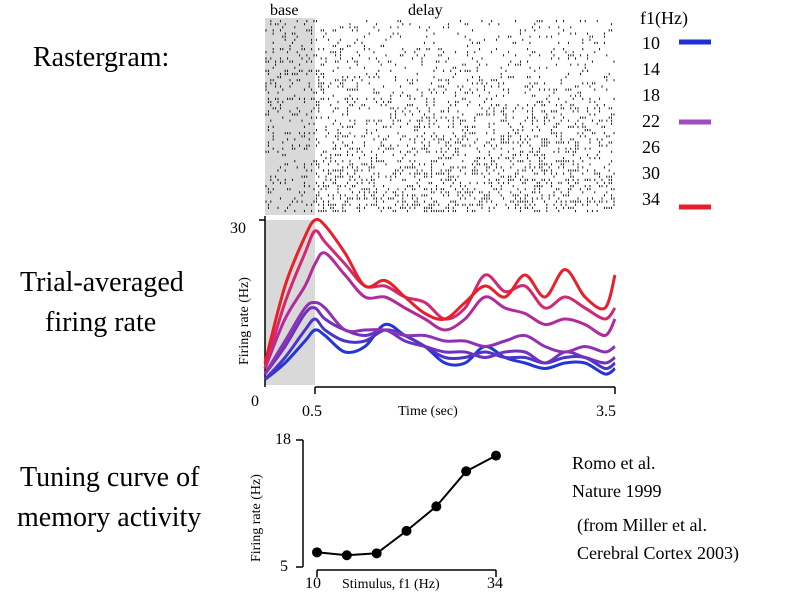 The width and height of the screenshot is (794, 595). Describe the element at coordinates (651, 43) in the screenshot. I see `legend-entry-10: 10` at that location.